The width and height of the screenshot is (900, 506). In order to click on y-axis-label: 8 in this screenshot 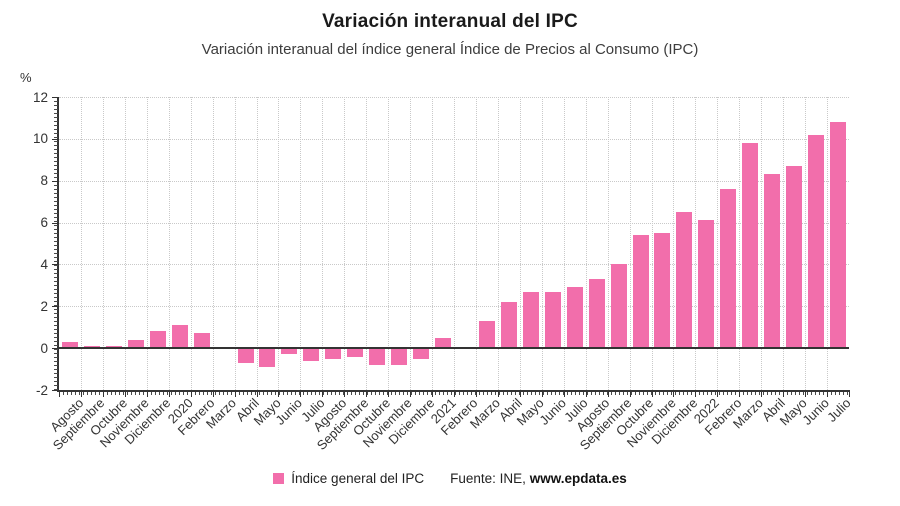, I will do `click(44, 181)`.